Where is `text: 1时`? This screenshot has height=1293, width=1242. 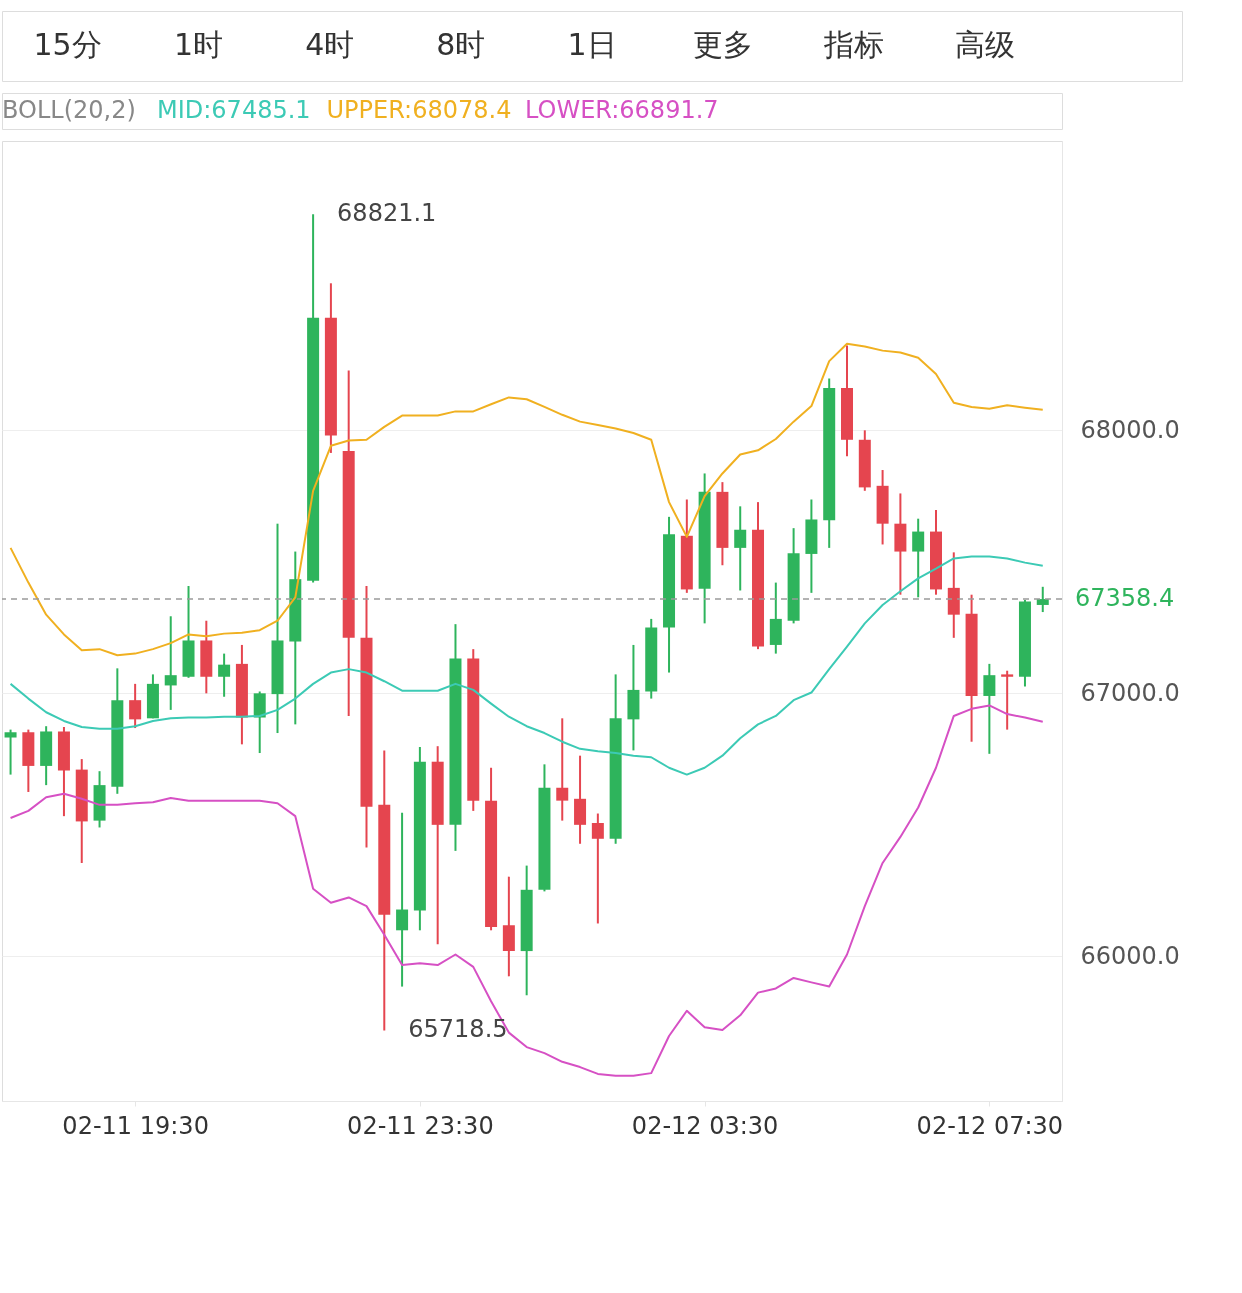
text: 1时 is located at coordinates (199, 44).